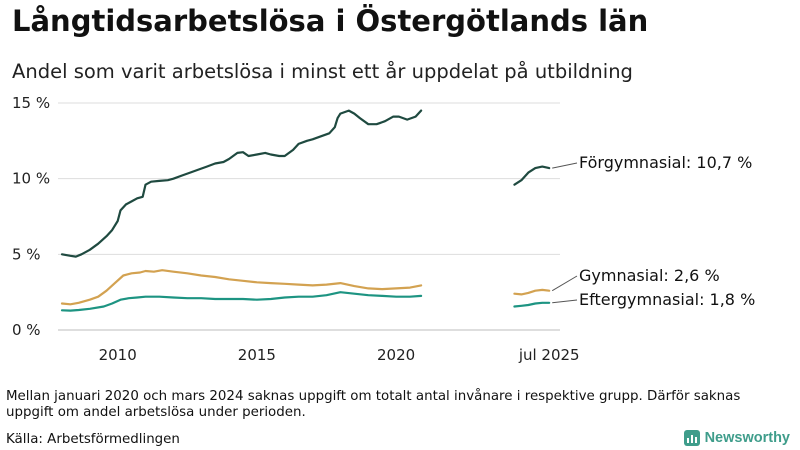 The height and width of the screenshot is (450, 800). What do you see at coordinates (31, 179) in the screenshot?
I see `y-tick-label: 10 %` at bounding box center [31, 179].